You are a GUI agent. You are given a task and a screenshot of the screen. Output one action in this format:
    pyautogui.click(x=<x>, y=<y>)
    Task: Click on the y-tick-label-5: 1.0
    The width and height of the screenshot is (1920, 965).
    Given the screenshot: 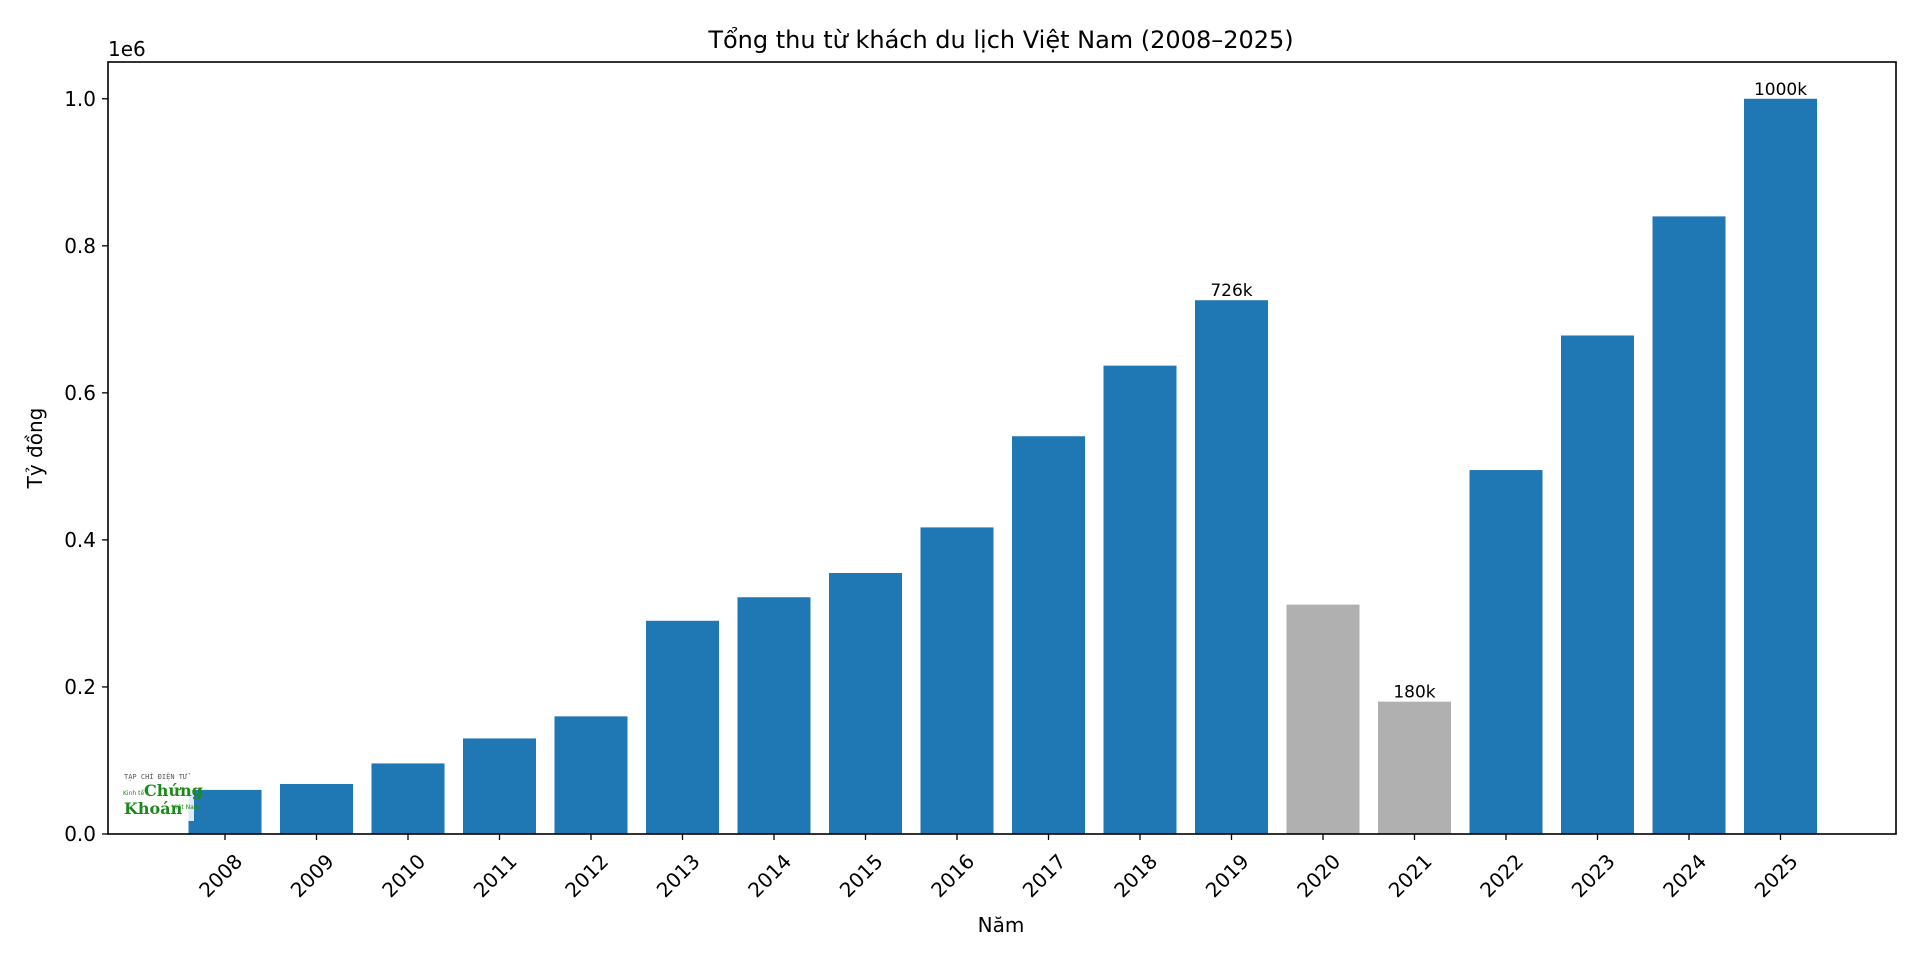 What is the action you would take?
    pyautogui.click(x=80, y=99)
    